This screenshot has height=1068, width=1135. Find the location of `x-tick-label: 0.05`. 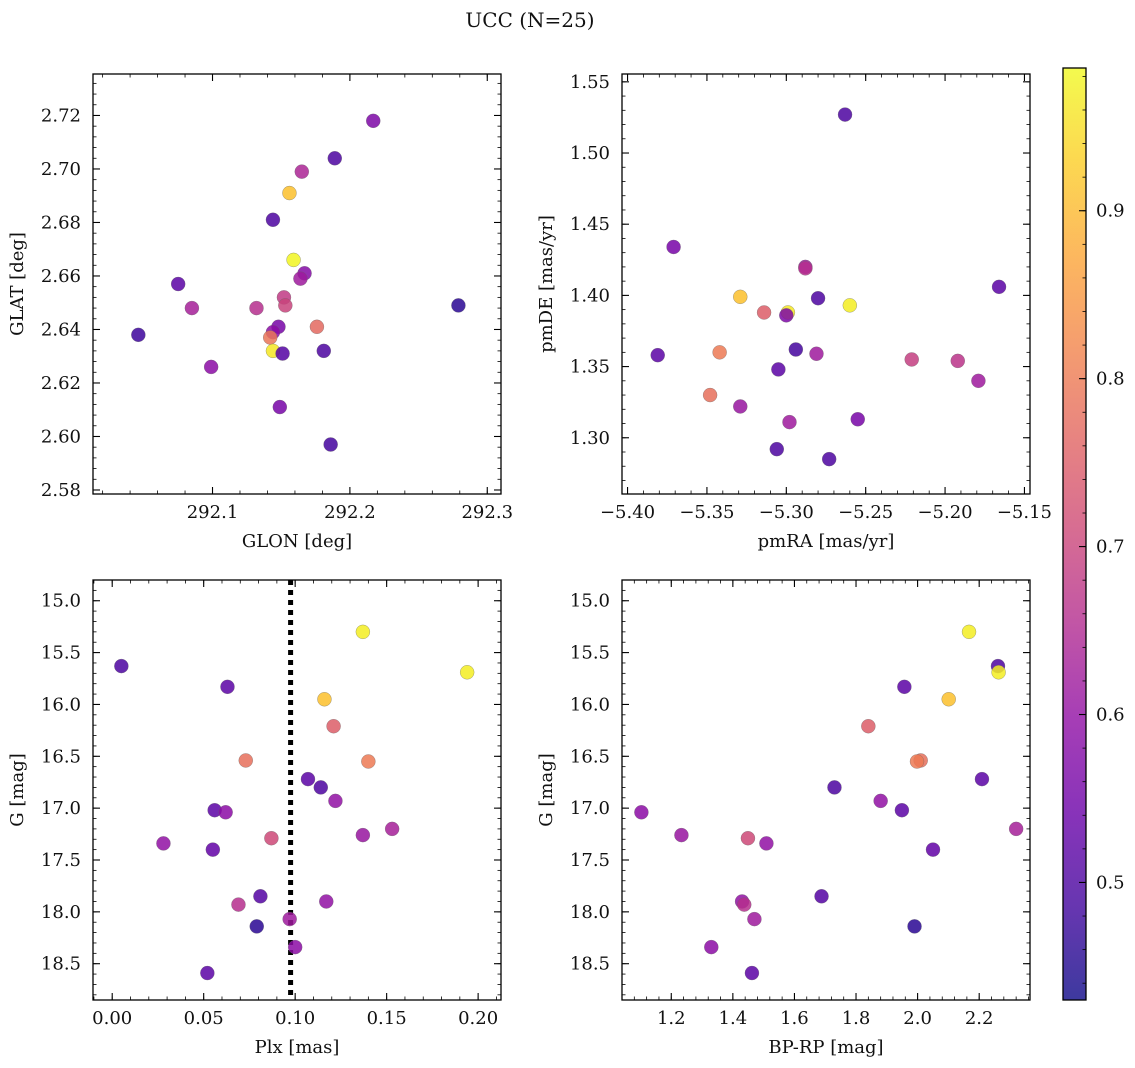

x-tick-label: 0.05 is located at coordinates (204, 1018).